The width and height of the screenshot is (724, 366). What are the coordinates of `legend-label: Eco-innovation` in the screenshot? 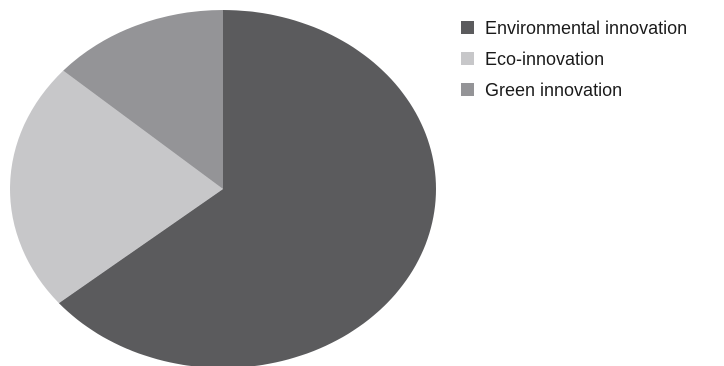 It's located at (545, 58).